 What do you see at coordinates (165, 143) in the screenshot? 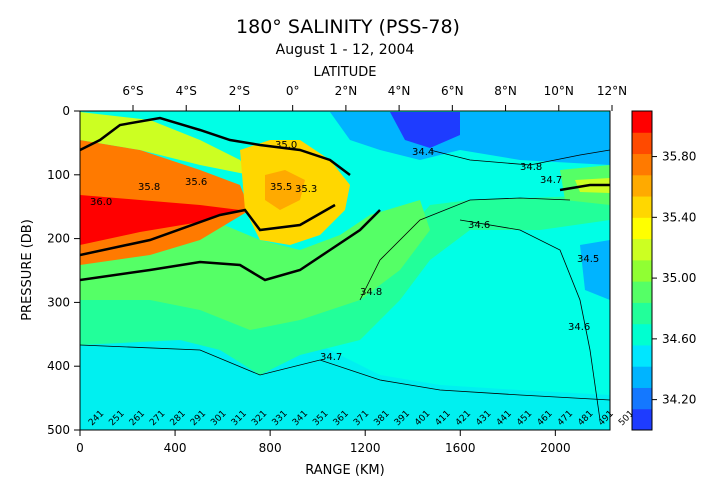
I see `western-yellow-band` at bounding box center [165, 143].